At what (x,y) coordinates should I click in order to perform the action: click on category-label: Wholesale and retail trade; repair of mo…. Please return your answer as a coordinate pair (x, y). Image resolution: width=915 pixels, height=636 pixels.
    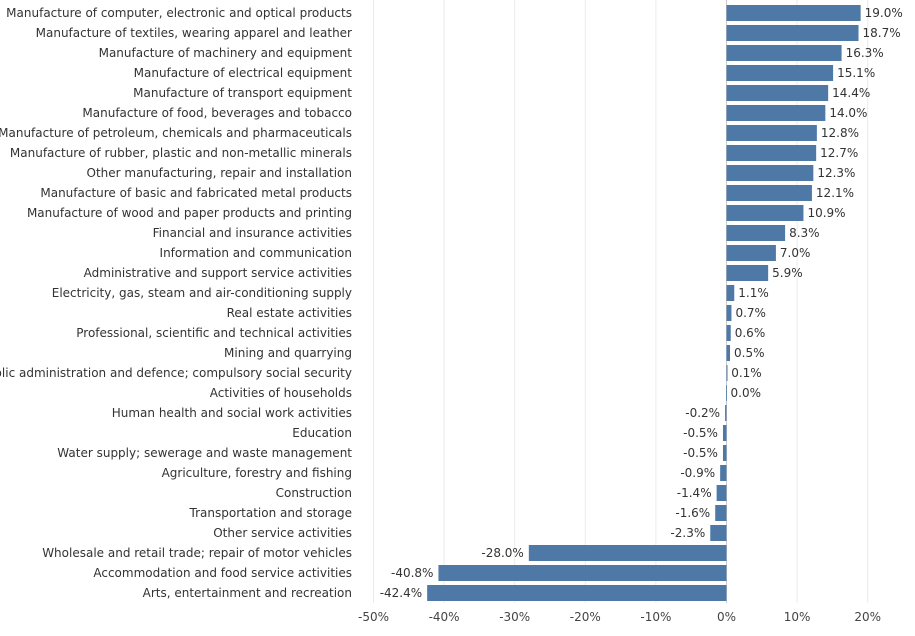
    Looking at the image, I should click on (197, 553).